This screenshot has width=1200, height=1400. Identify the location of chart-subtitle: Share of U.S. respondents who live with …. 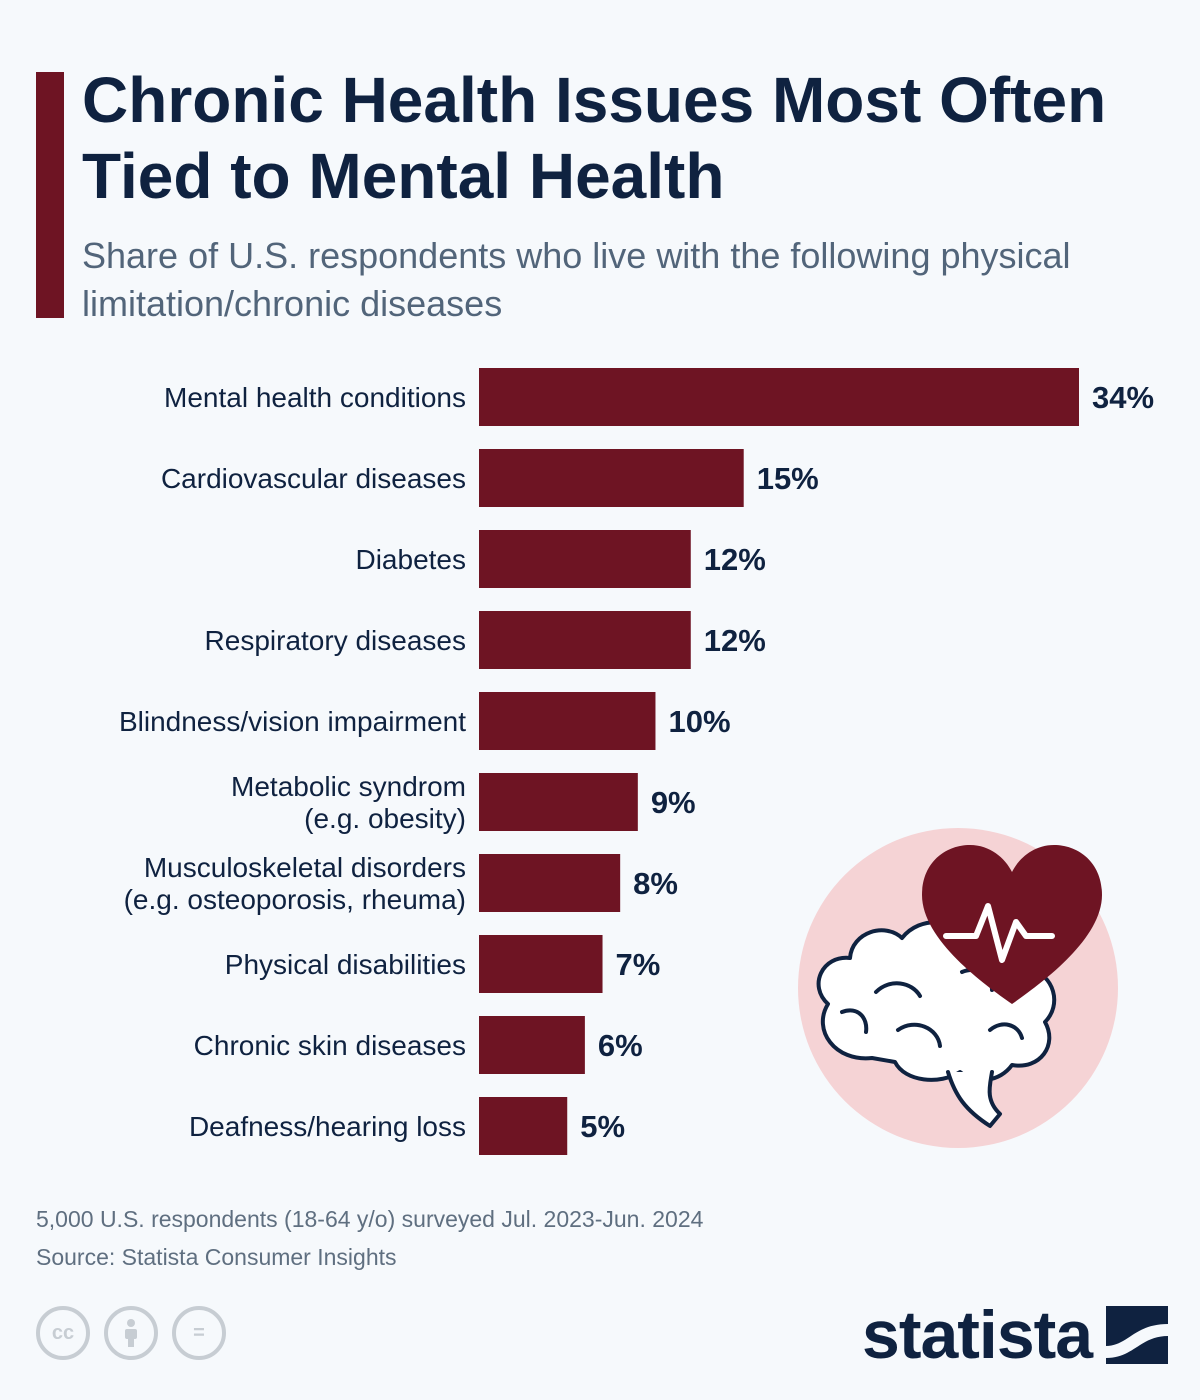
(576, 279).